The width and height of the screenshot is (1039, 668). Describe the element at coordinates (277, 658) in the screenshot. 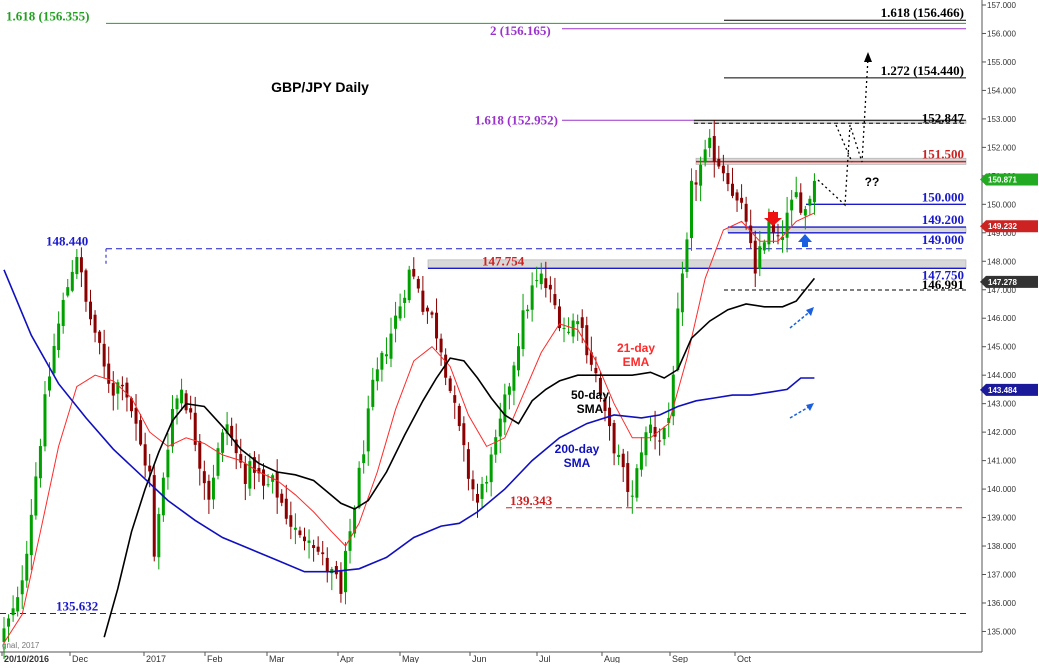

I see `x-tick-label: Mar` at that location.